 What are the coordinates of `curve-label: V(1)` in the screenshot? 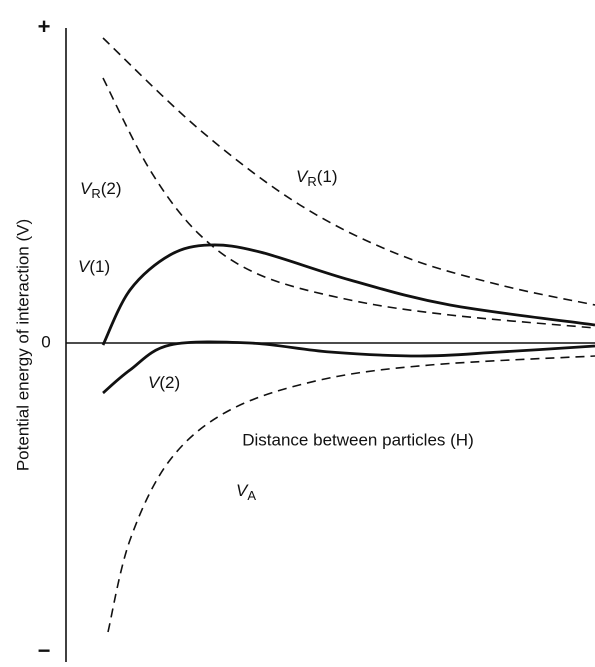 It's located at (94, 266).